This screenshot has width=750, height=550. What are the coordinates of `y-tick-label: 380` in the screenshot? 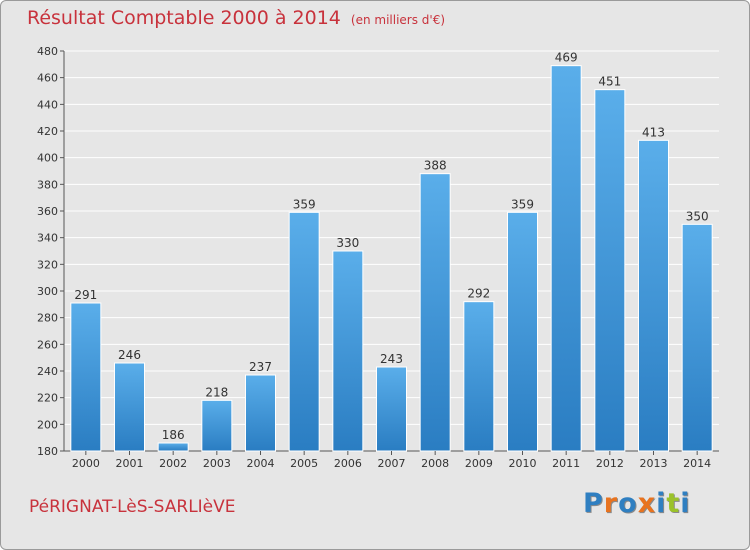 It's located at (47, 184).